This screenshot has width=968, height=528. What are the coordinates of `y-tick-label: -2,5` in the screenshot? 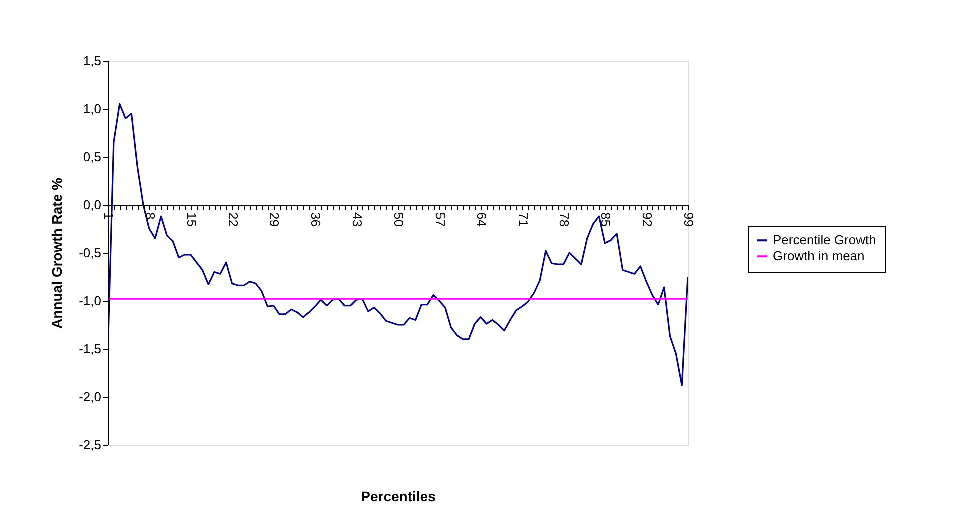 It's located at (90, 445).